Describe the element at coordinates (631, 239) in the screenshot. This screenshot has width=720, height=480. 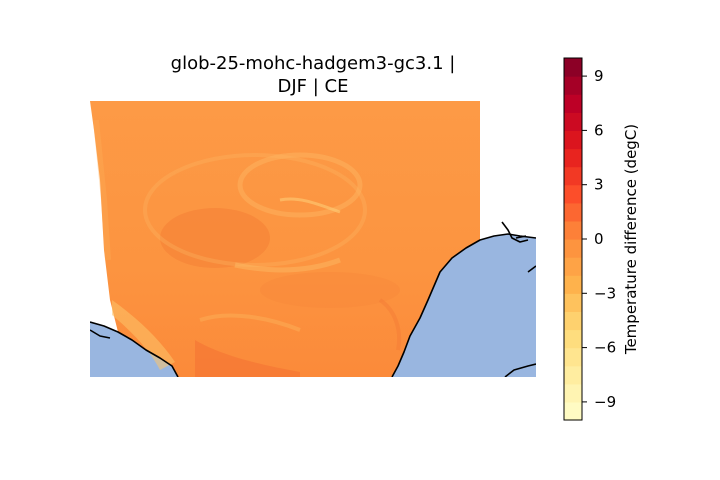
I see `colorbar-label: Temperature difference (degC)` at that location.